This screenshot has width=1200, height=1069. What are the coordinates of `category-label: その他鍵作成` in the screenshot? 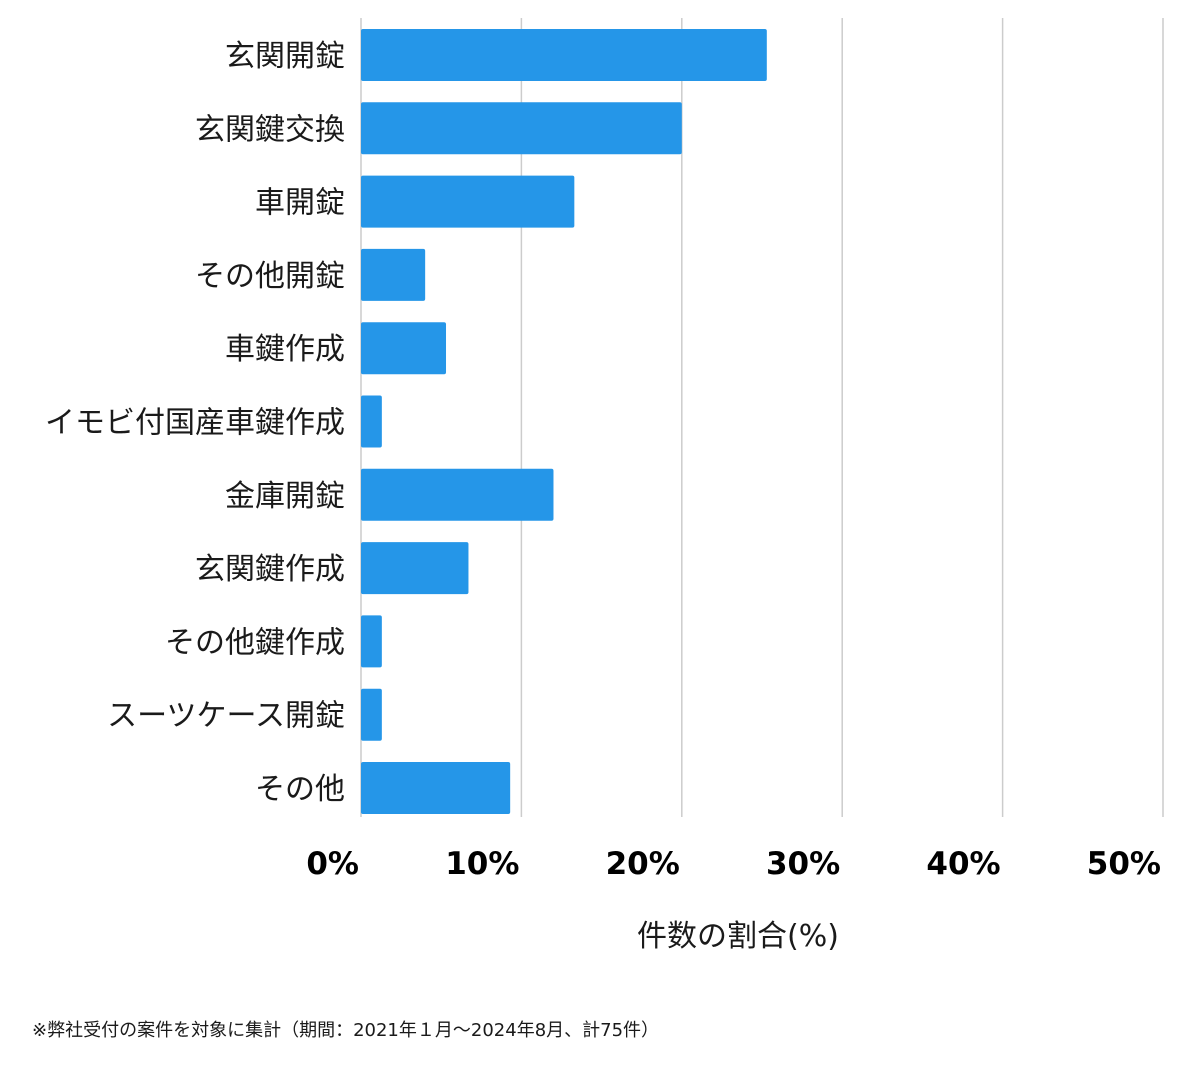 It's located at (255, 642).